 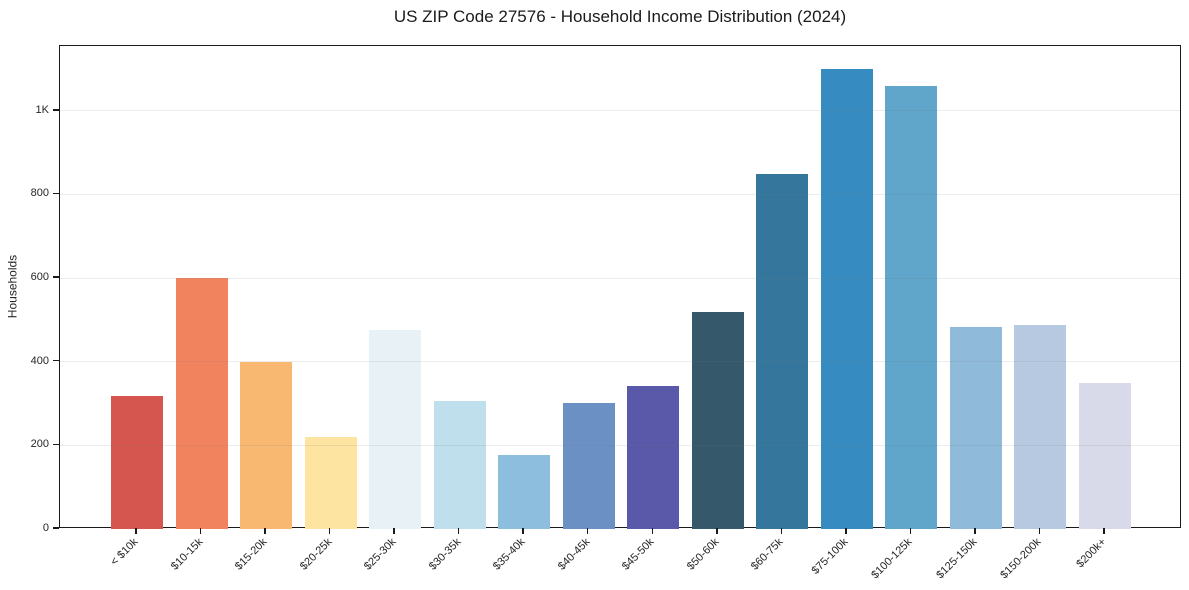 What do you see at coordinates (316, 554) in the screenshot?
I see `x-tick-label-20-25k: $20-25k` at bounding box center [316, 554].